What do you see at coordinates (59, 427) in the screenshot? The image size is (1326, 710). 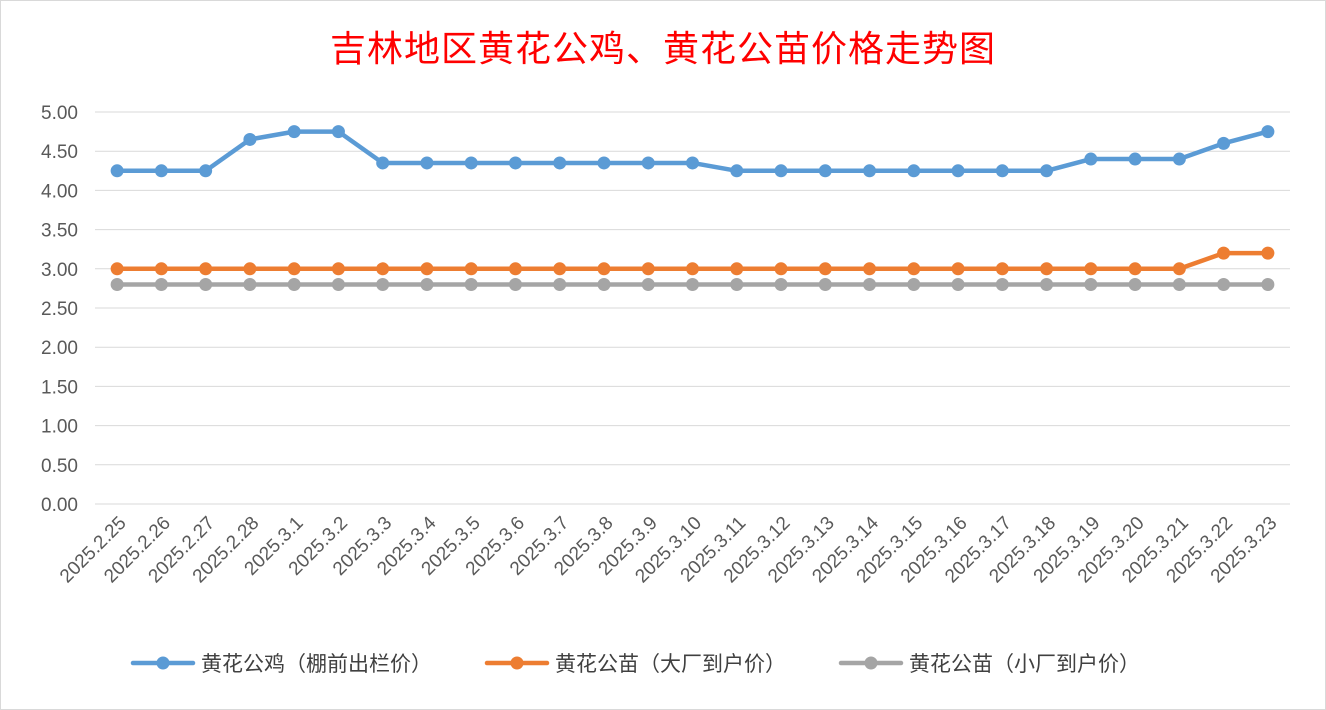 I see `y-tick-label: 1.00` at bounding box center [59, 427].